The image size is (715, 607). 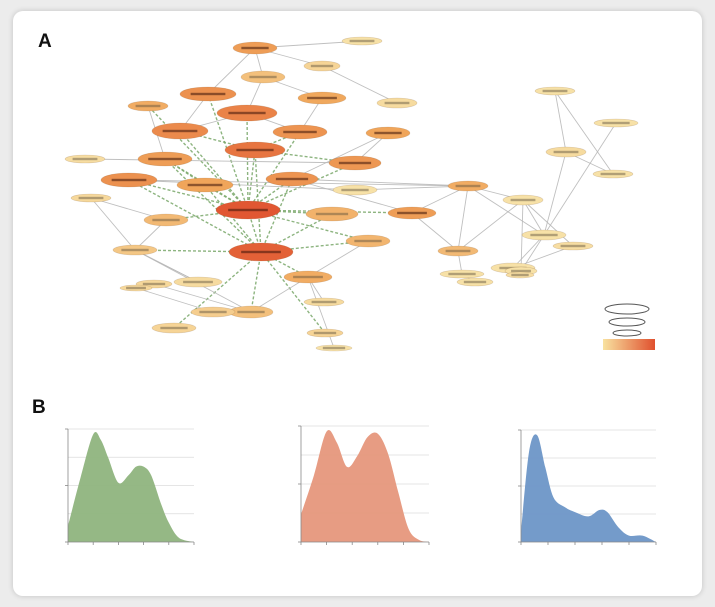 I want to click on legend-size-large, so click(x=627, y=309).